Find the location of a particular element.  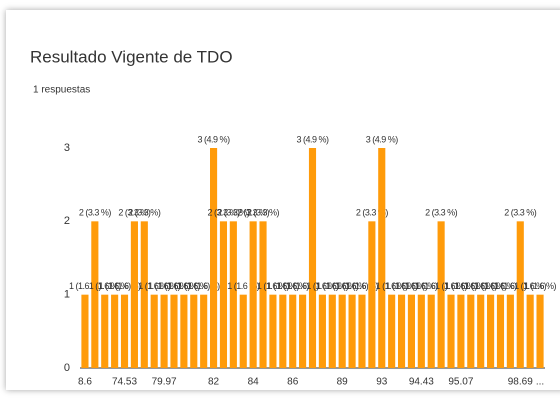

y-tick-label: 3 is located at coordinates (67, 148).